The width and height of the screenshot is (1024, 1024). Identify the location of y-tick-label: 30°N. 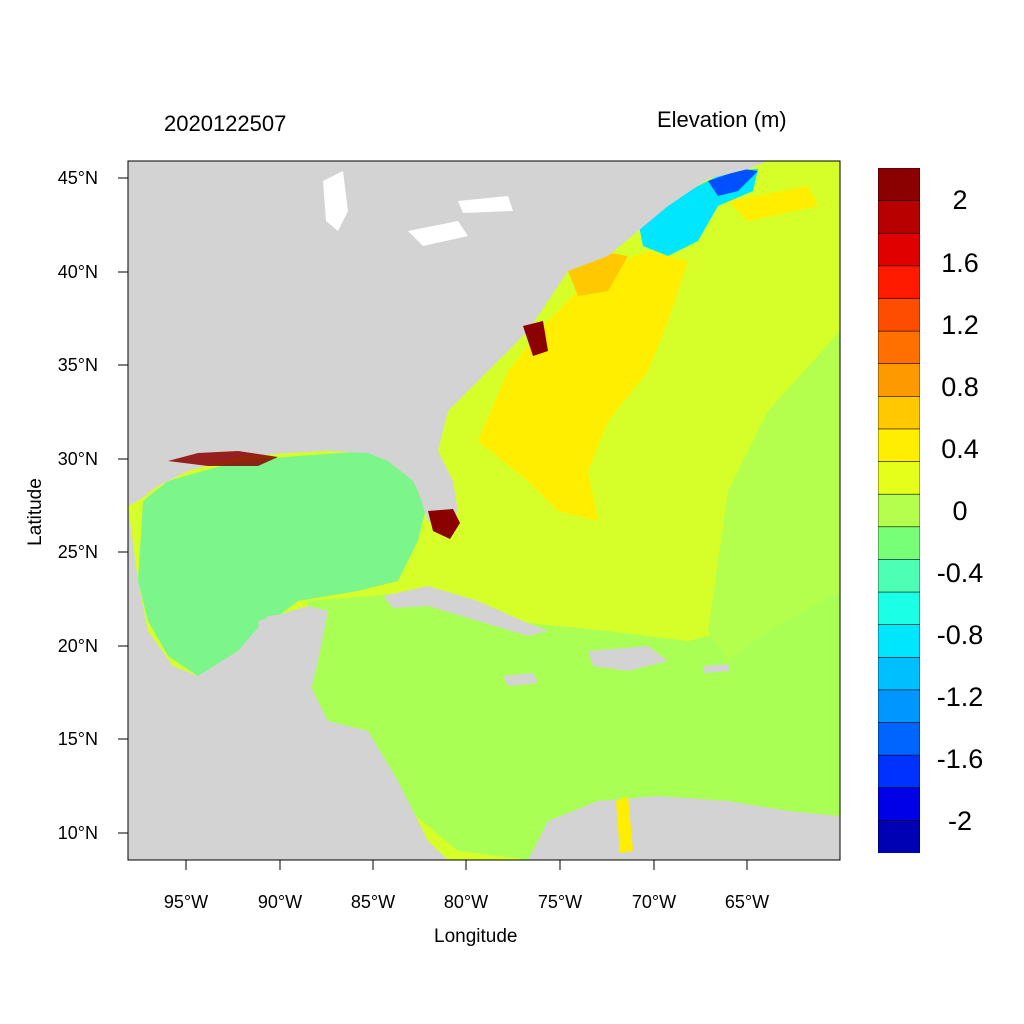
(77, 459).